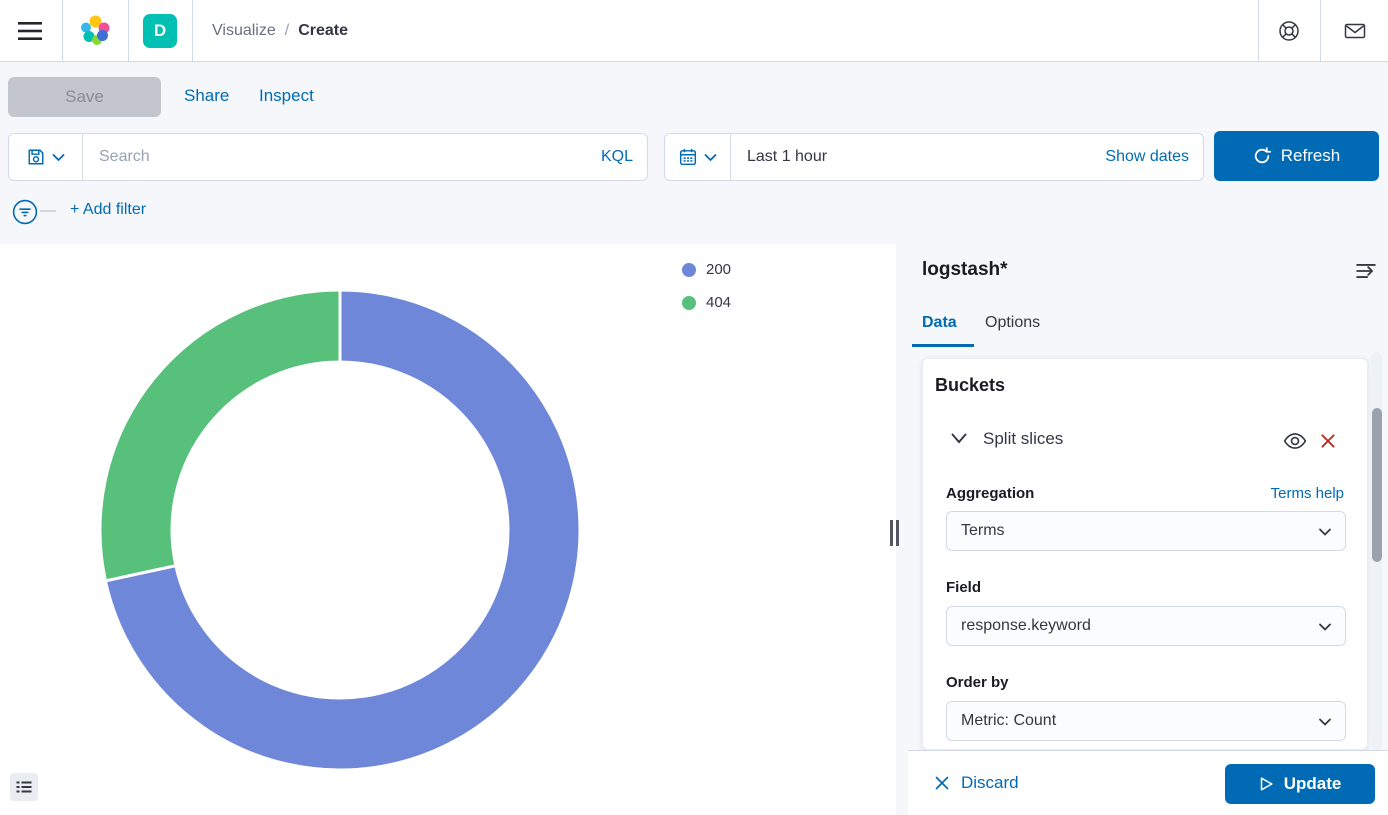 The image size is (1388, 815). I want to click on field-label: Field, so click(964, 587).